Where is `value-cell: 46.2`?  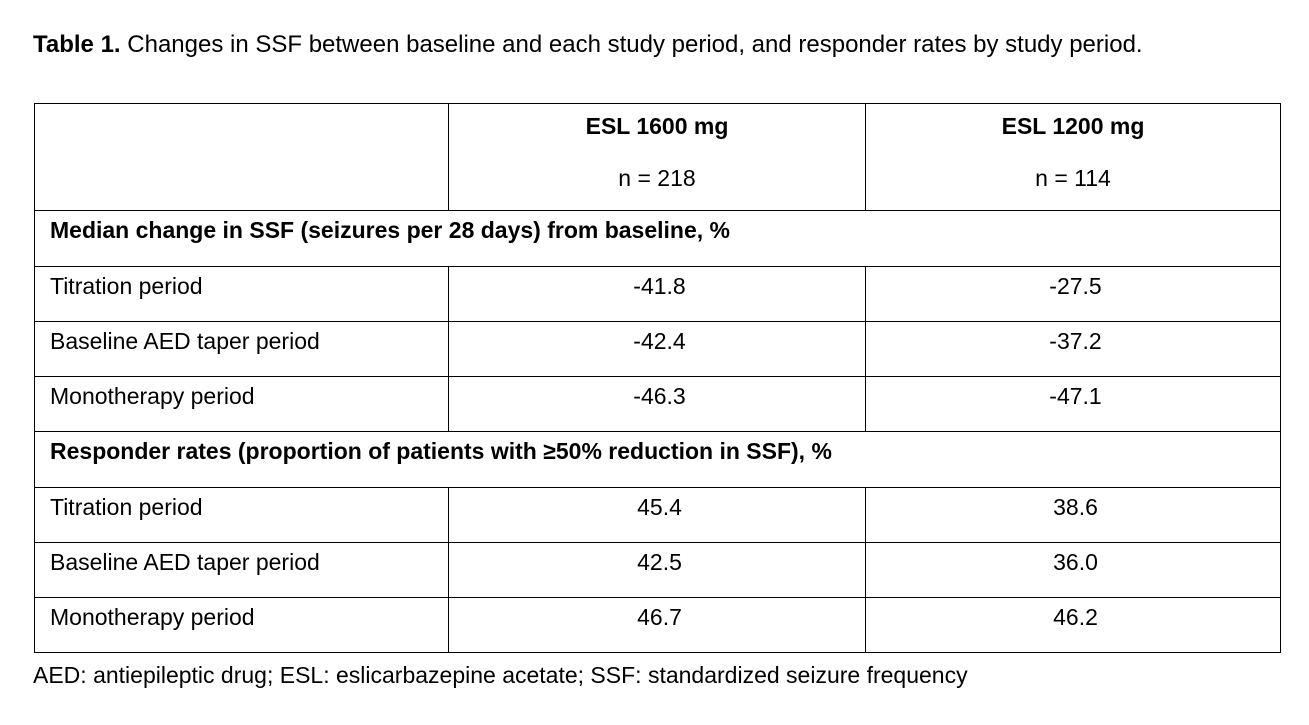
value-cell: 46.2 is located at coordinates (1073, 625).